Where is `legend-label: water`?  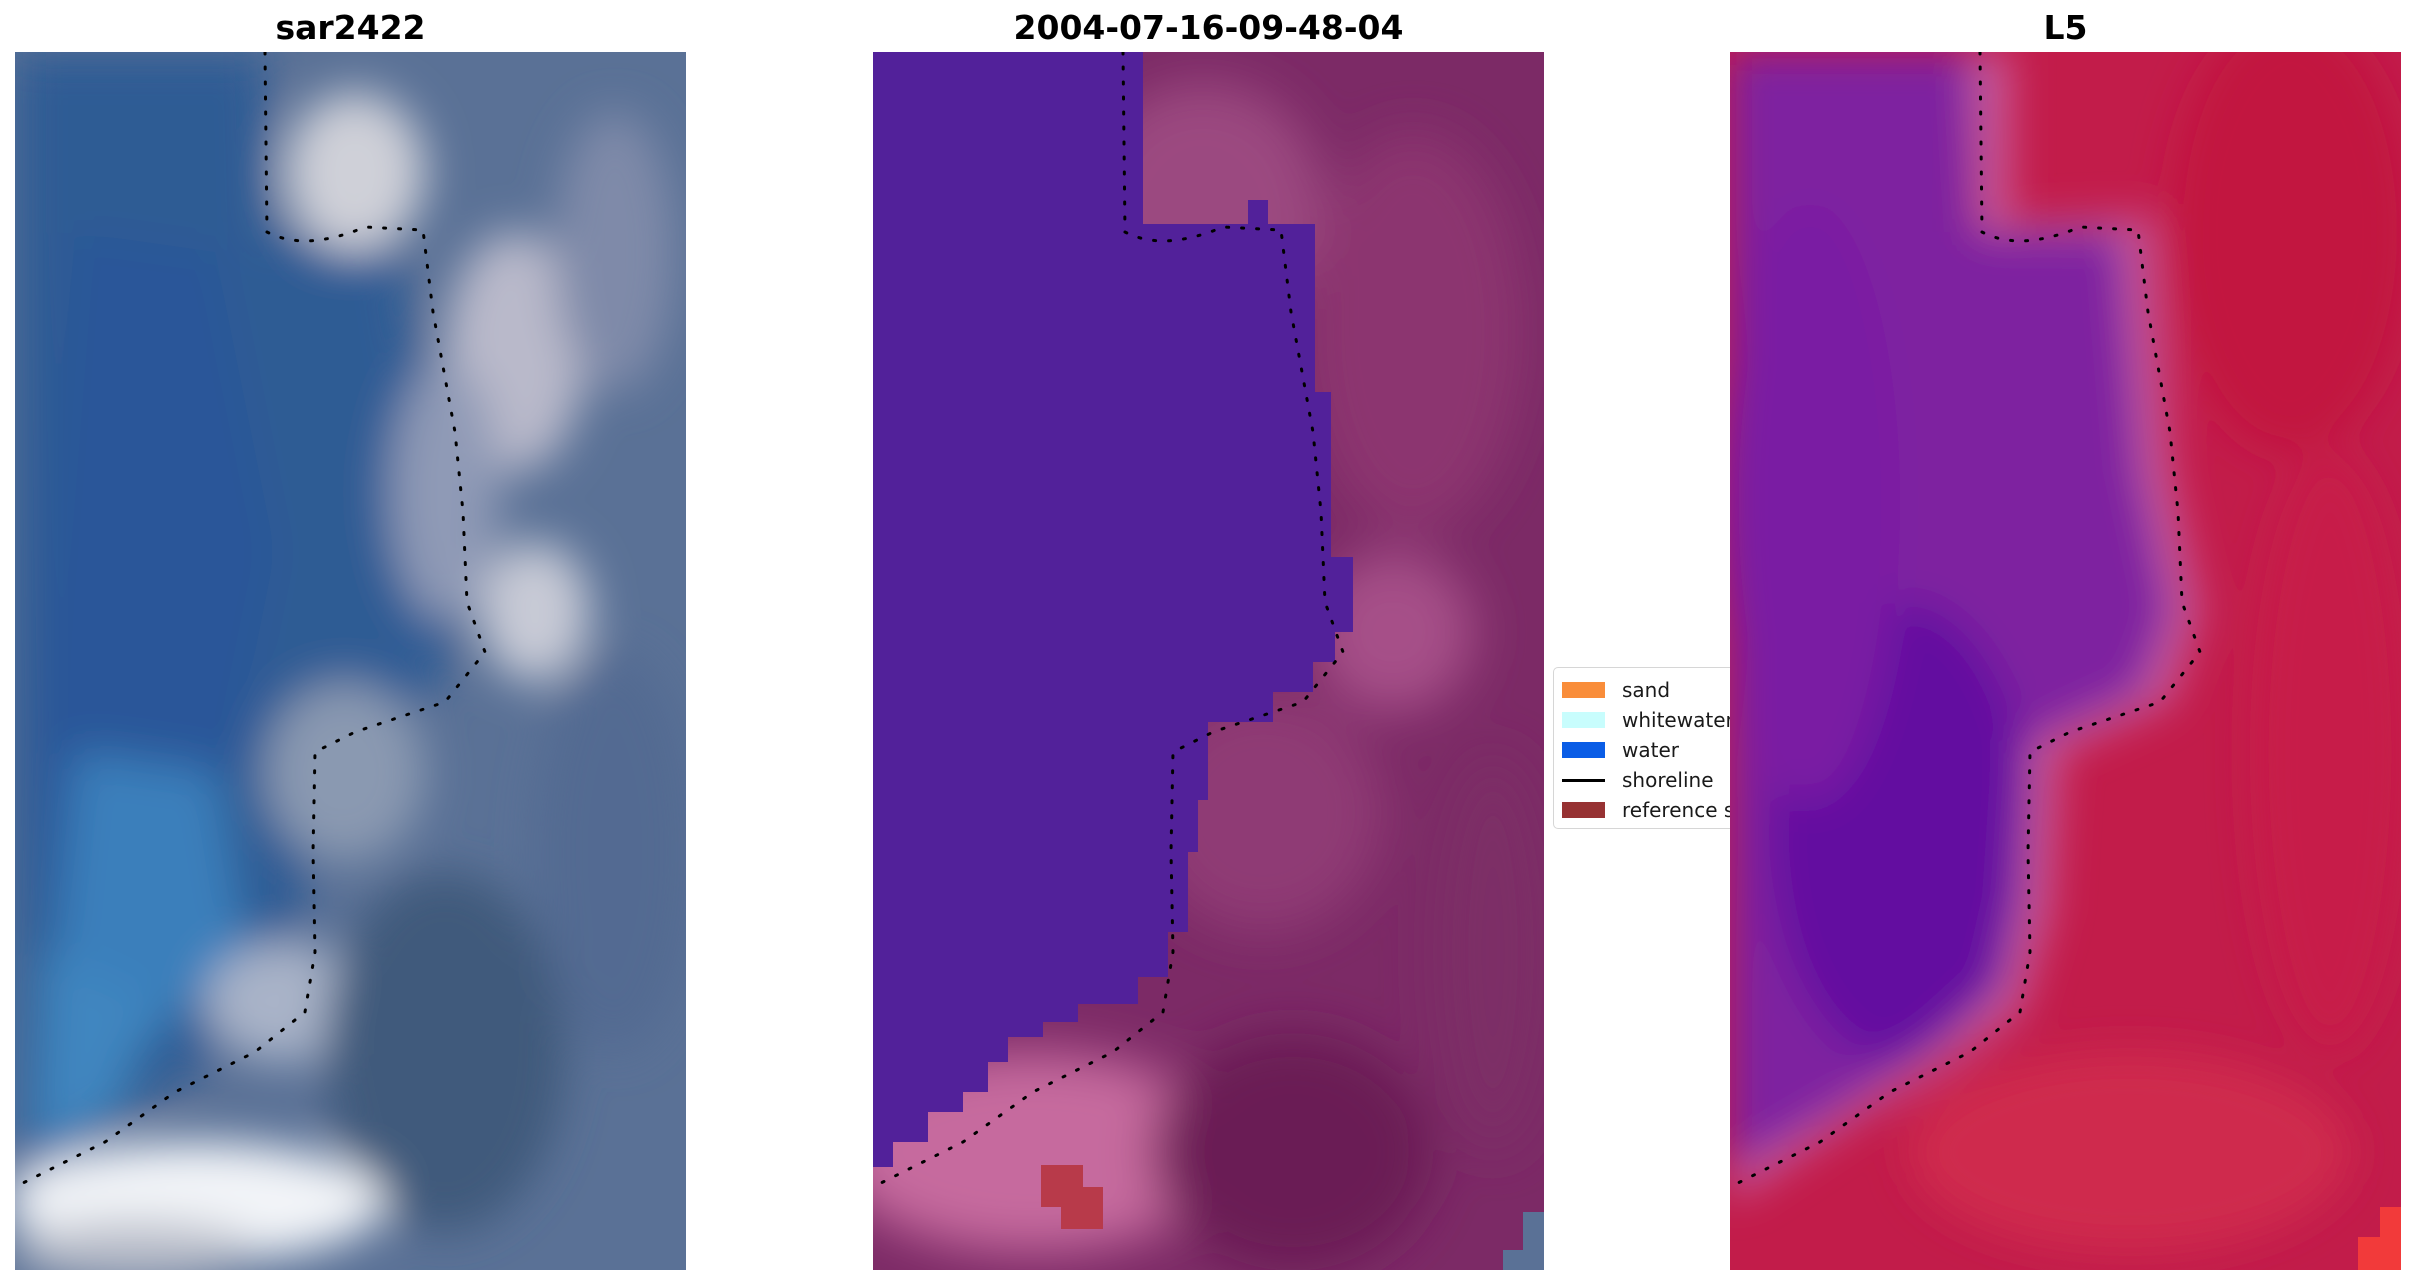
legend-label: water is located at coordinates (1650, 750).